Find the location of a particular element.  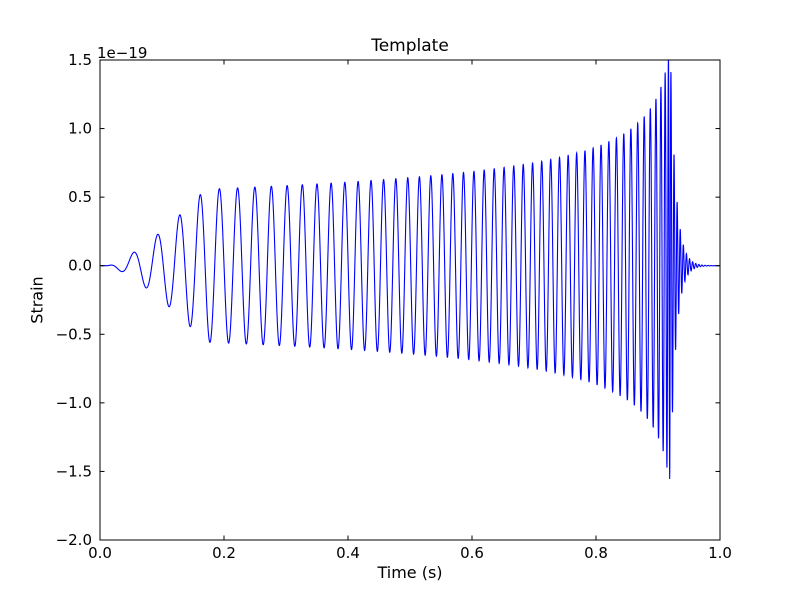

x-tick-label: 0.4 is located at coordinates (348, 553).